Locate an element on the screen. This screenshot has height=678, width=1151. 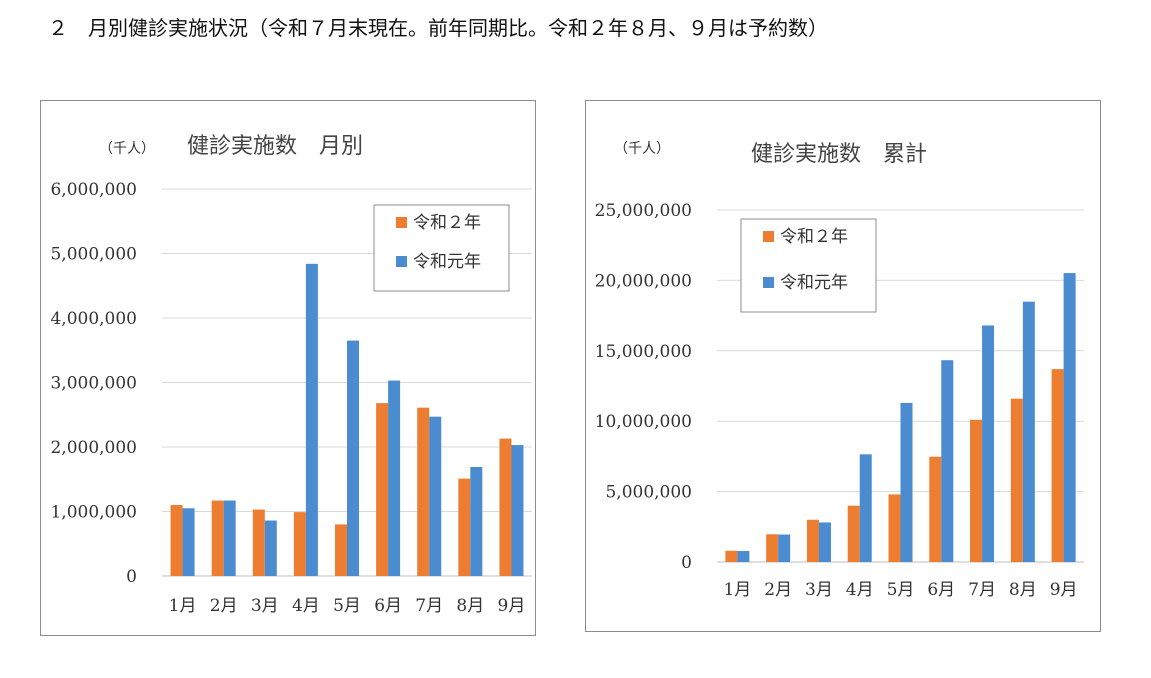
legend-box is located at coordinates (441, 248).